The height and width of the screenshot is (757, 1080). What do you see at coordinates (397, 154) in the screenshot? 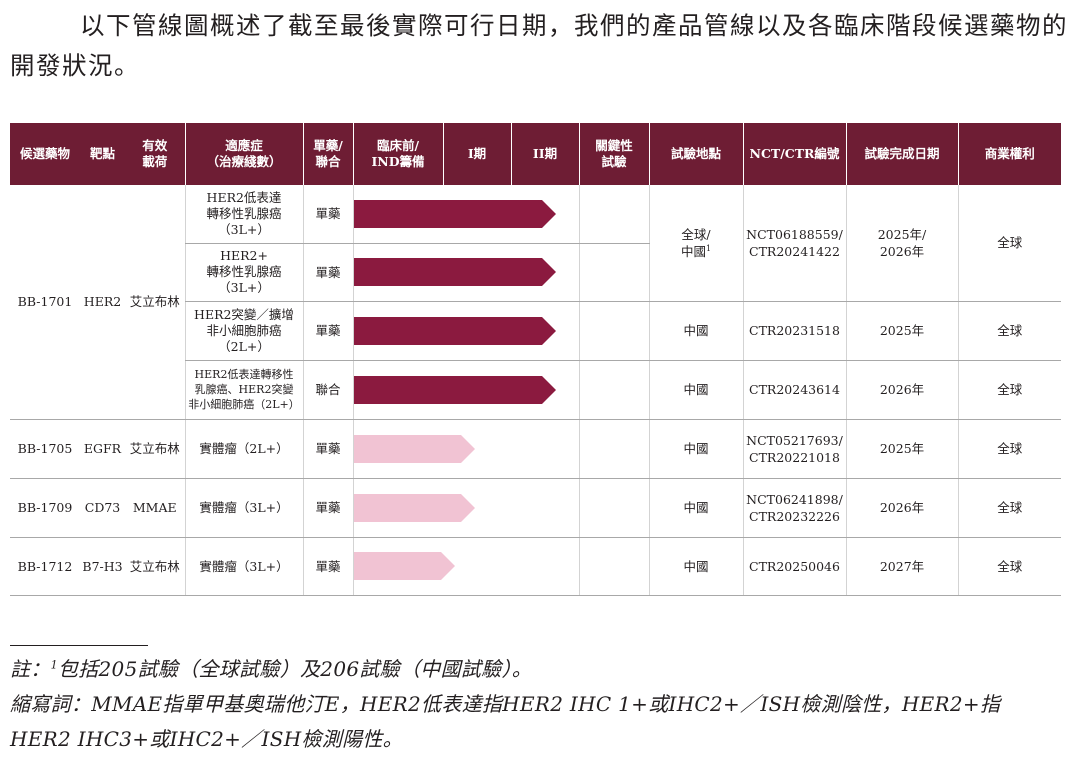
I see `header-preclinical: 臨床前/ IND籌備` at bounding box center [397, 154].